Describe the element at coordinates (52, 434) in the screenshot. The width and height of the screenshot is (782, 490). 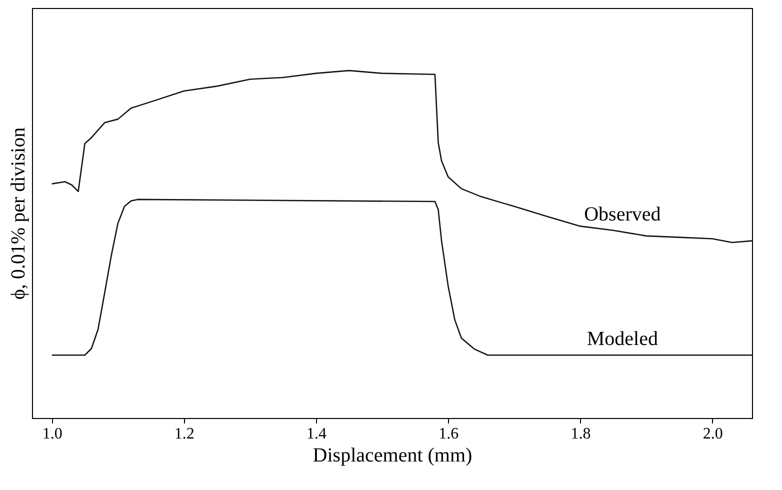
I see `x-tick-label: 1.0` at that location.